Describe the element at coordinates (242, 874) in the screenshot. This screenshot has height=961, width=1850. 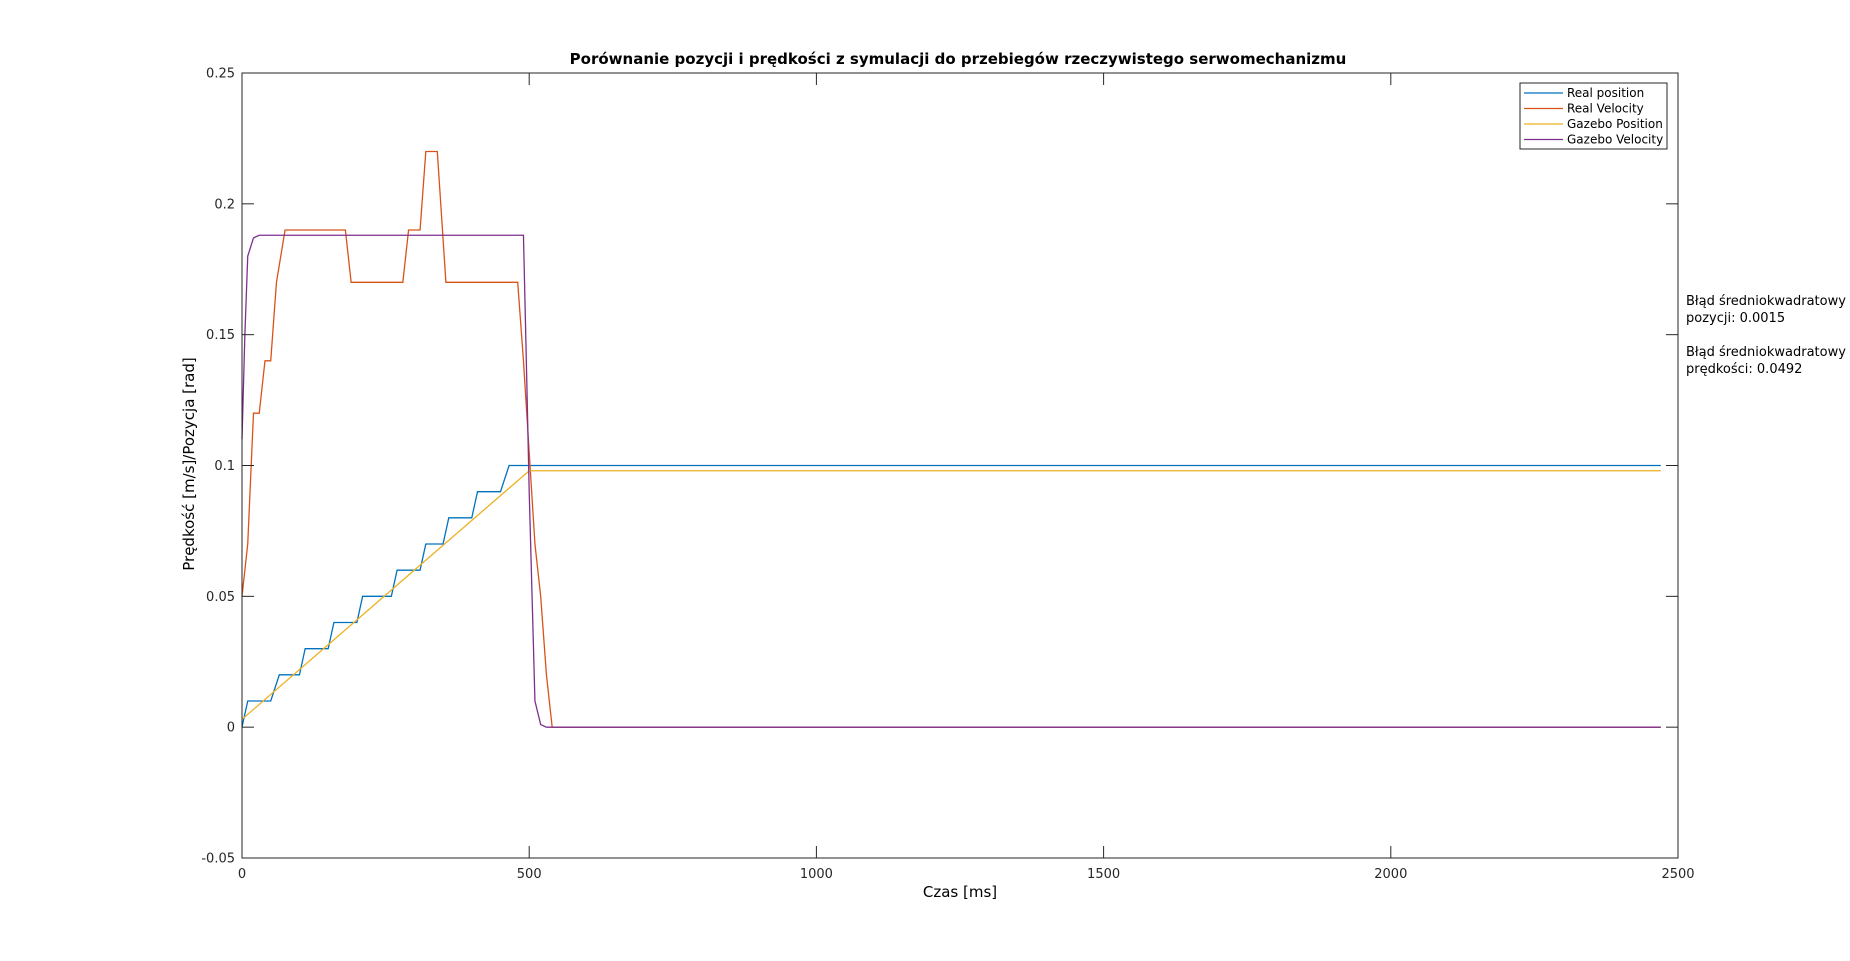
I see `x-tick-label: 0` at that location.